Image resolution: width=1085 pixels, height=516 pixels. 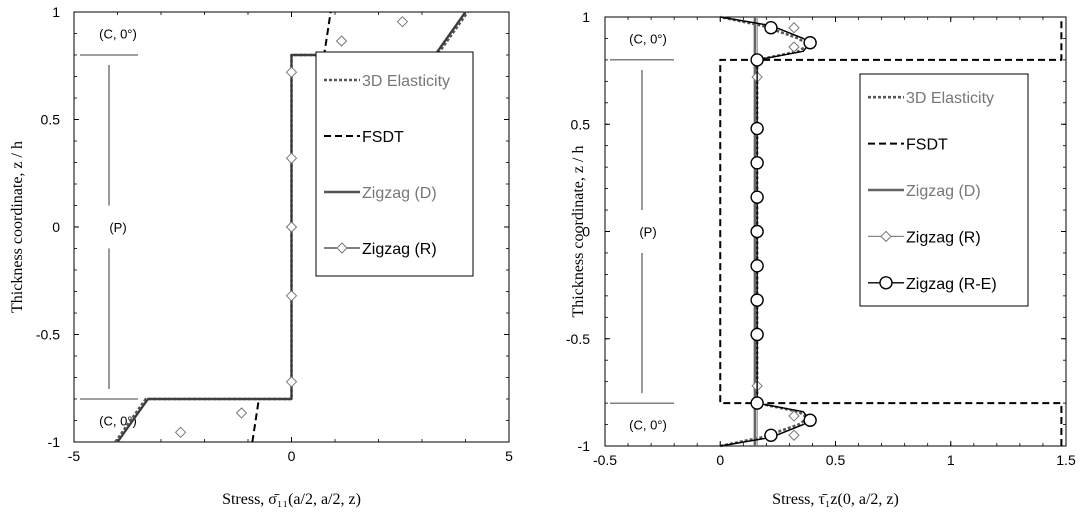 What do you see at coordinates (74, 456) in the screenshot?
I see `x-tick-label: -5` at bounding box center [74, 456].